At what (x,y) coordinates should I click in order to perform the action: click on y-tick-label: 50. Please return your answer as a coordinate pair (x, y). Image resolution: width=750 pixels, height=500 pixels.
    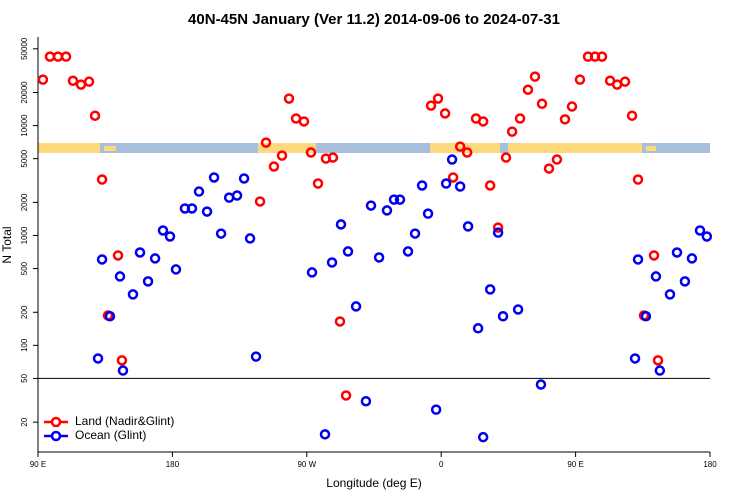
    Looking at the image, I should click on (24, 377).